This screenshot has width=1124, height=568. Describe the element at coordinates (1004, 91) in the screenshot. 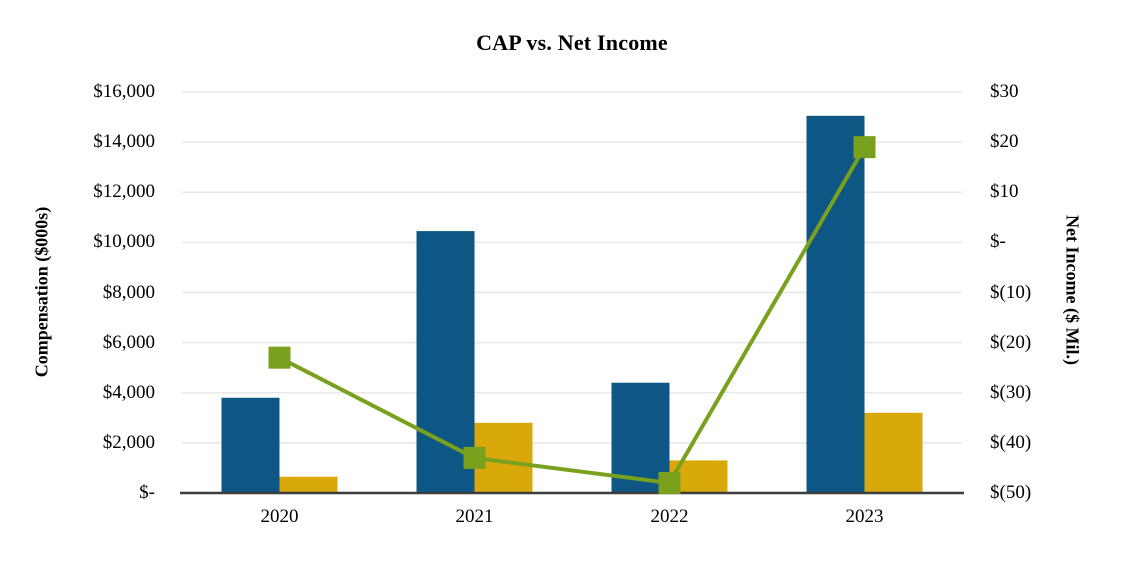

I see `right-axis-tick: $30` at that location.